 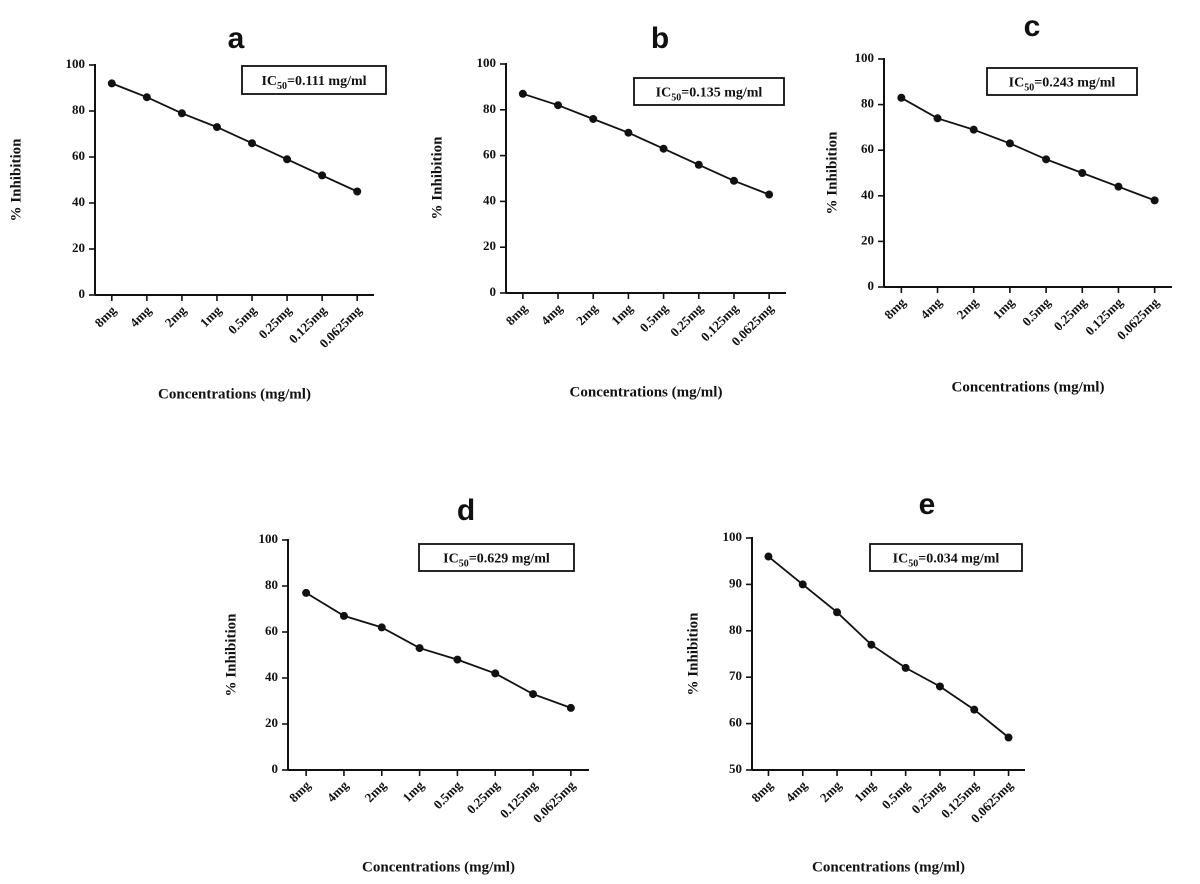 I want to click on x-tick-label: 0.0625mg, so click(x=554, y=801).